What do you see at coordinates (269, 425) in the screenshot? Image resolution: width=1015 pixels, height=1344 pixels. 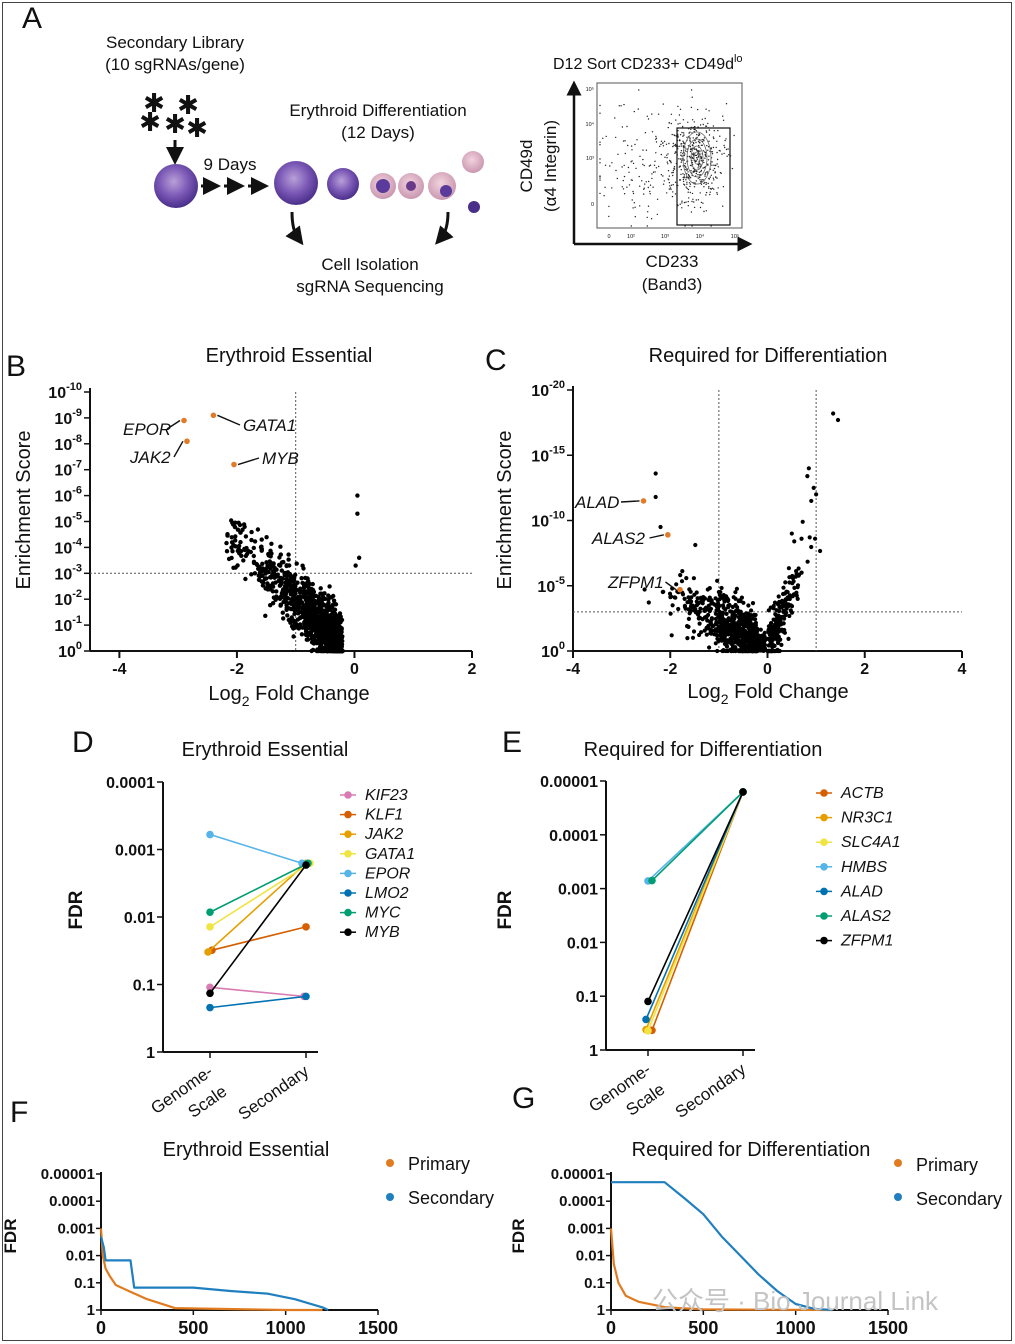 I see `gene-label-gata1: GATA1` at bounding box center [269, 425].